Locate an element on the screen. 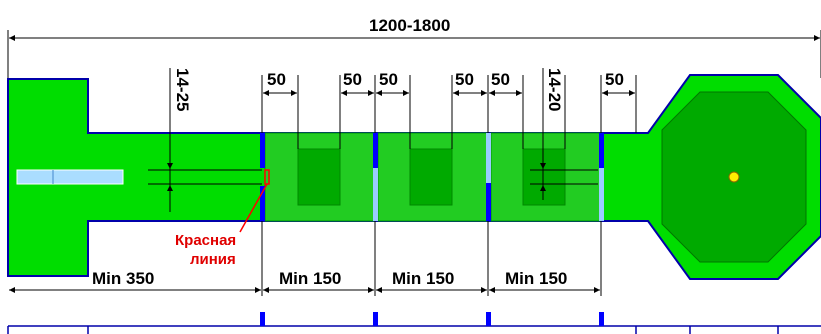 The width and height of the screenshot is (821, 334). start-bar is located at coordinates (70, 177).